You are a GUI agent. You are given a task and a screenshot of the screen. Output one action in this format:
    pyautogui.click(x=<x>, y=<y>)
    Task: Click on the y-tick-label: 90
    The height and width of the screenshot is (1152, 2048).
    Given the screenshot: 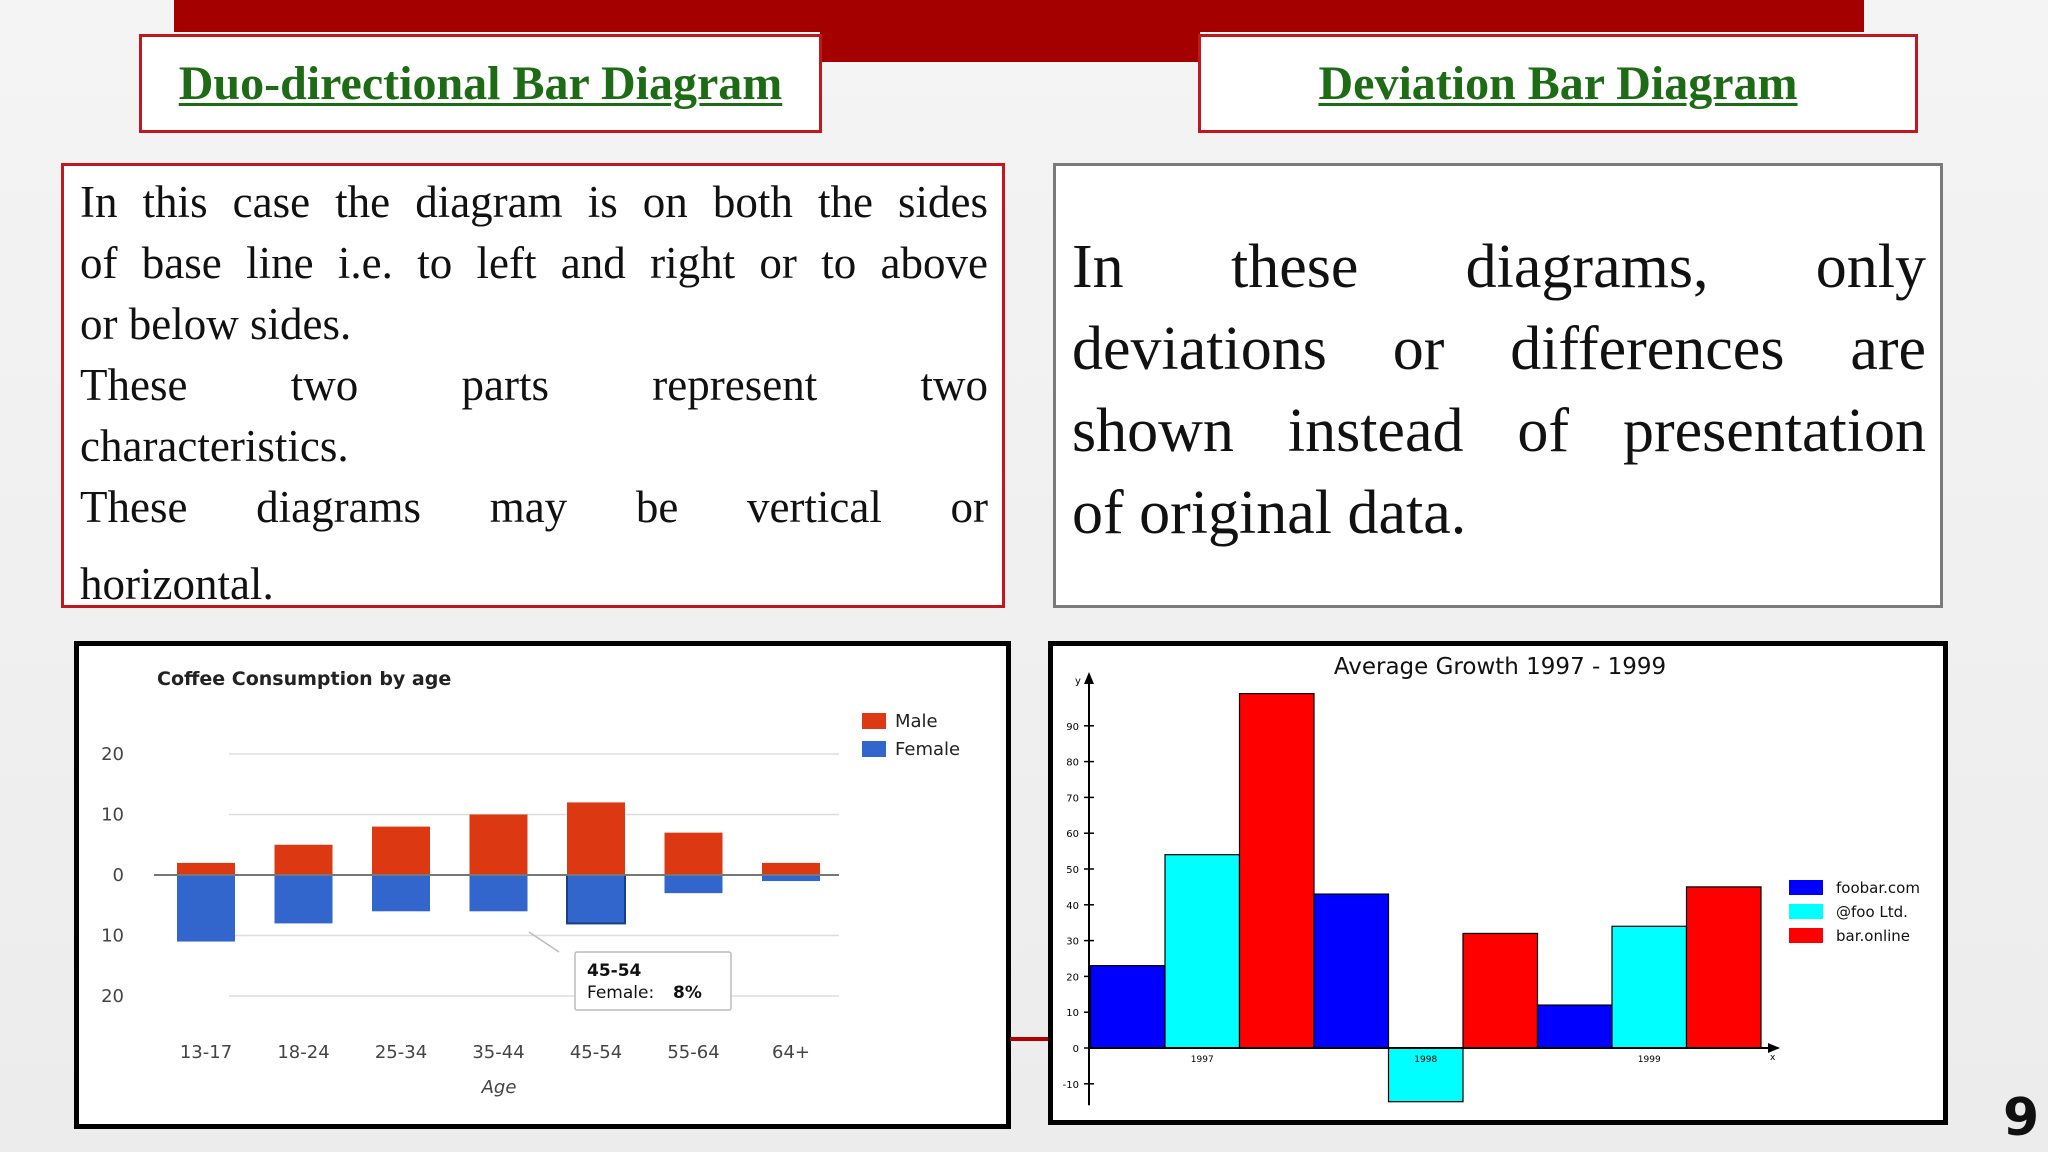 What is the action you would take?
    pyautogui.click(x=1072, y=727)
    